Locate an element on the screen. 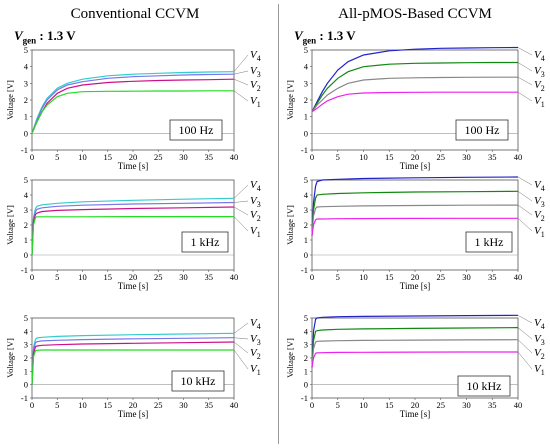  x-tick-label: 0 is located at coordinates (32, 405).